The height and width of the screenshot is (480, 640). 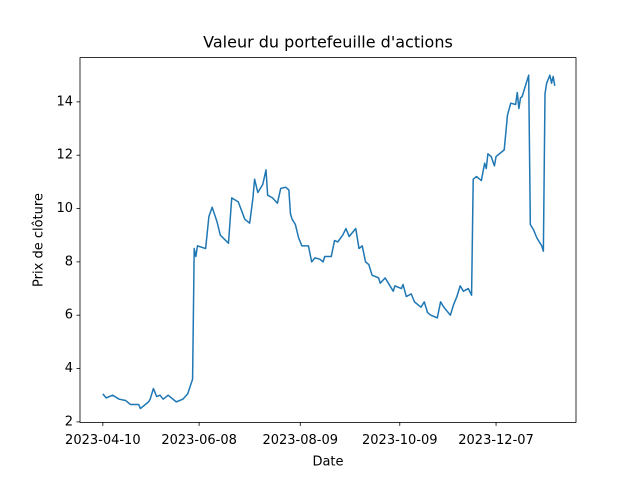 I want to click on y-axis-label: Prix de clôture, so click(x=39, y=240).